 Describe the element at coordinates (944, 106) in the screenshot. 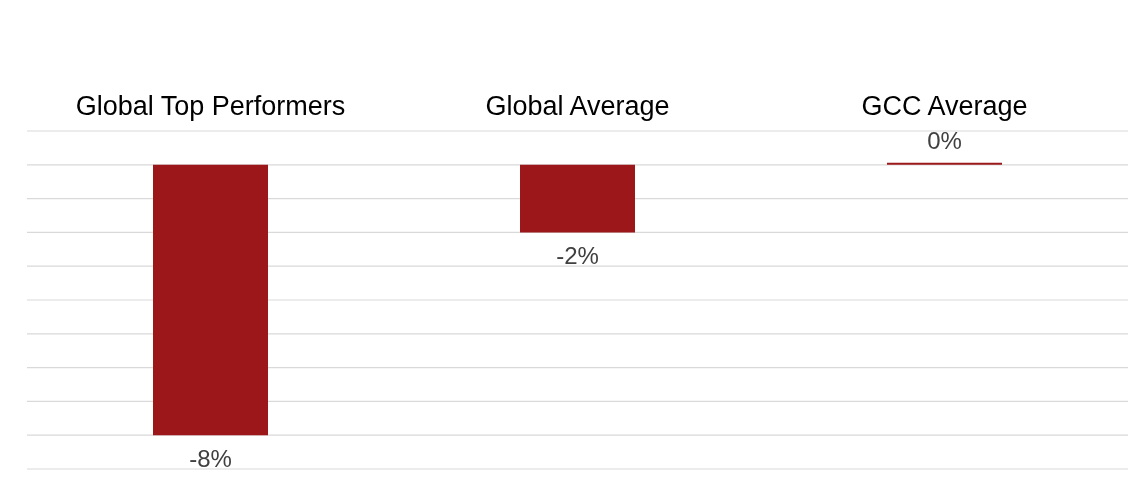

I see `x-tick-label: GCC Average` at that location.